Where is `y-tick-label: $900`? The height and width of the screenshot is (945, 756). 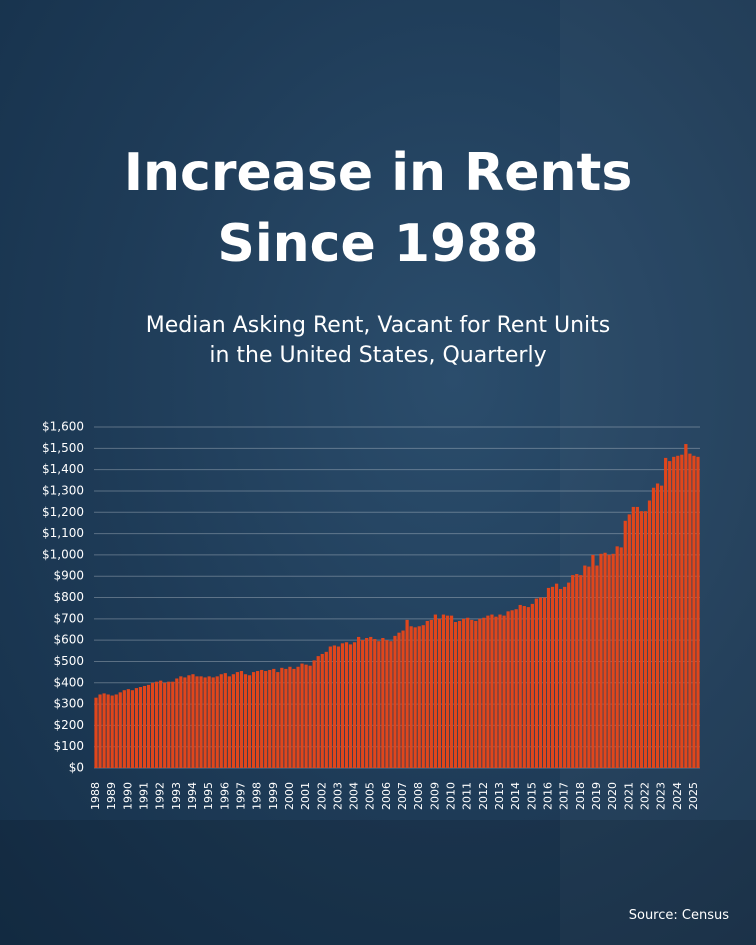 y-tick-label: $900 is located at coordinates (68, 576).